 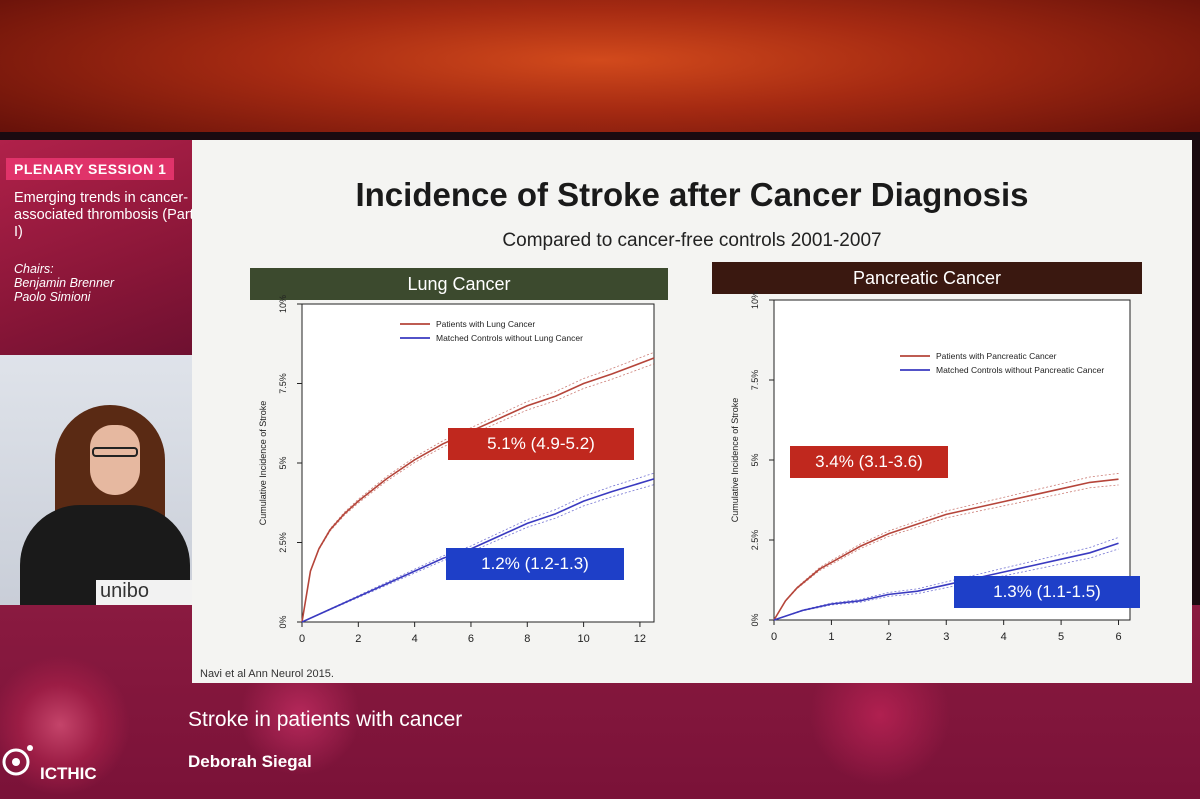 What do you see at coordinates (996, 356) in the screenshot?
I see `legend-entry: Patients with Pancreatic Cancer` at bounding box center [996, 356].